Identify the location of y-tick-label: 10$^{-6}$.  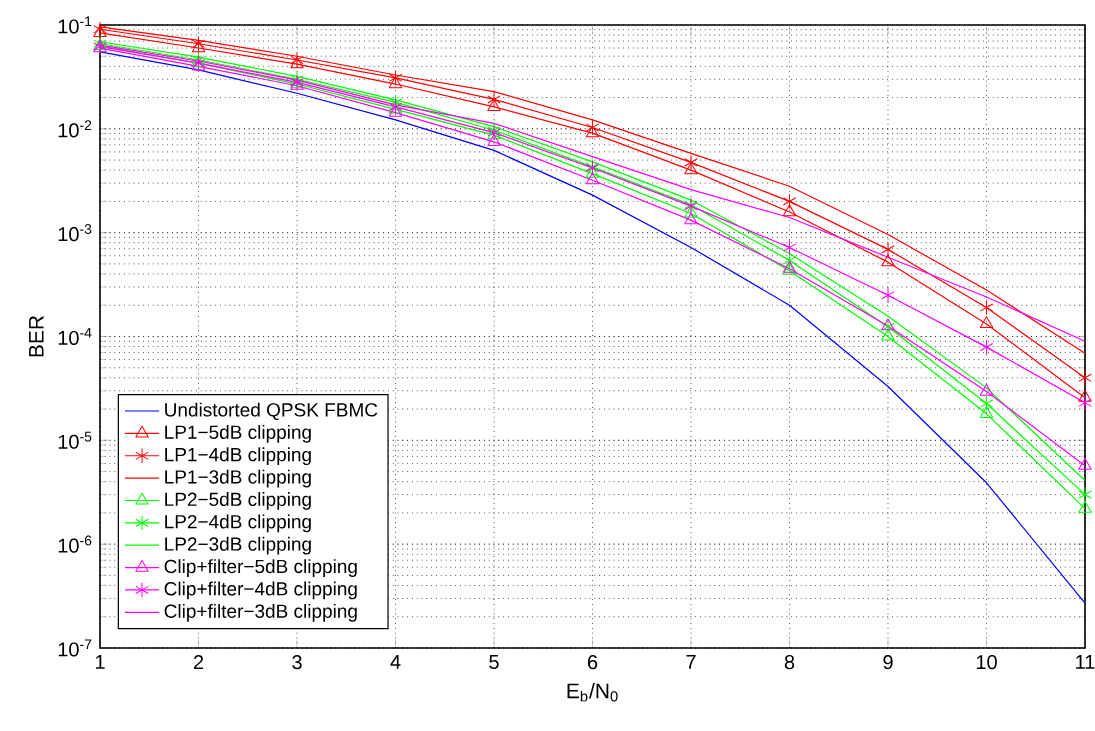
(75, 544).